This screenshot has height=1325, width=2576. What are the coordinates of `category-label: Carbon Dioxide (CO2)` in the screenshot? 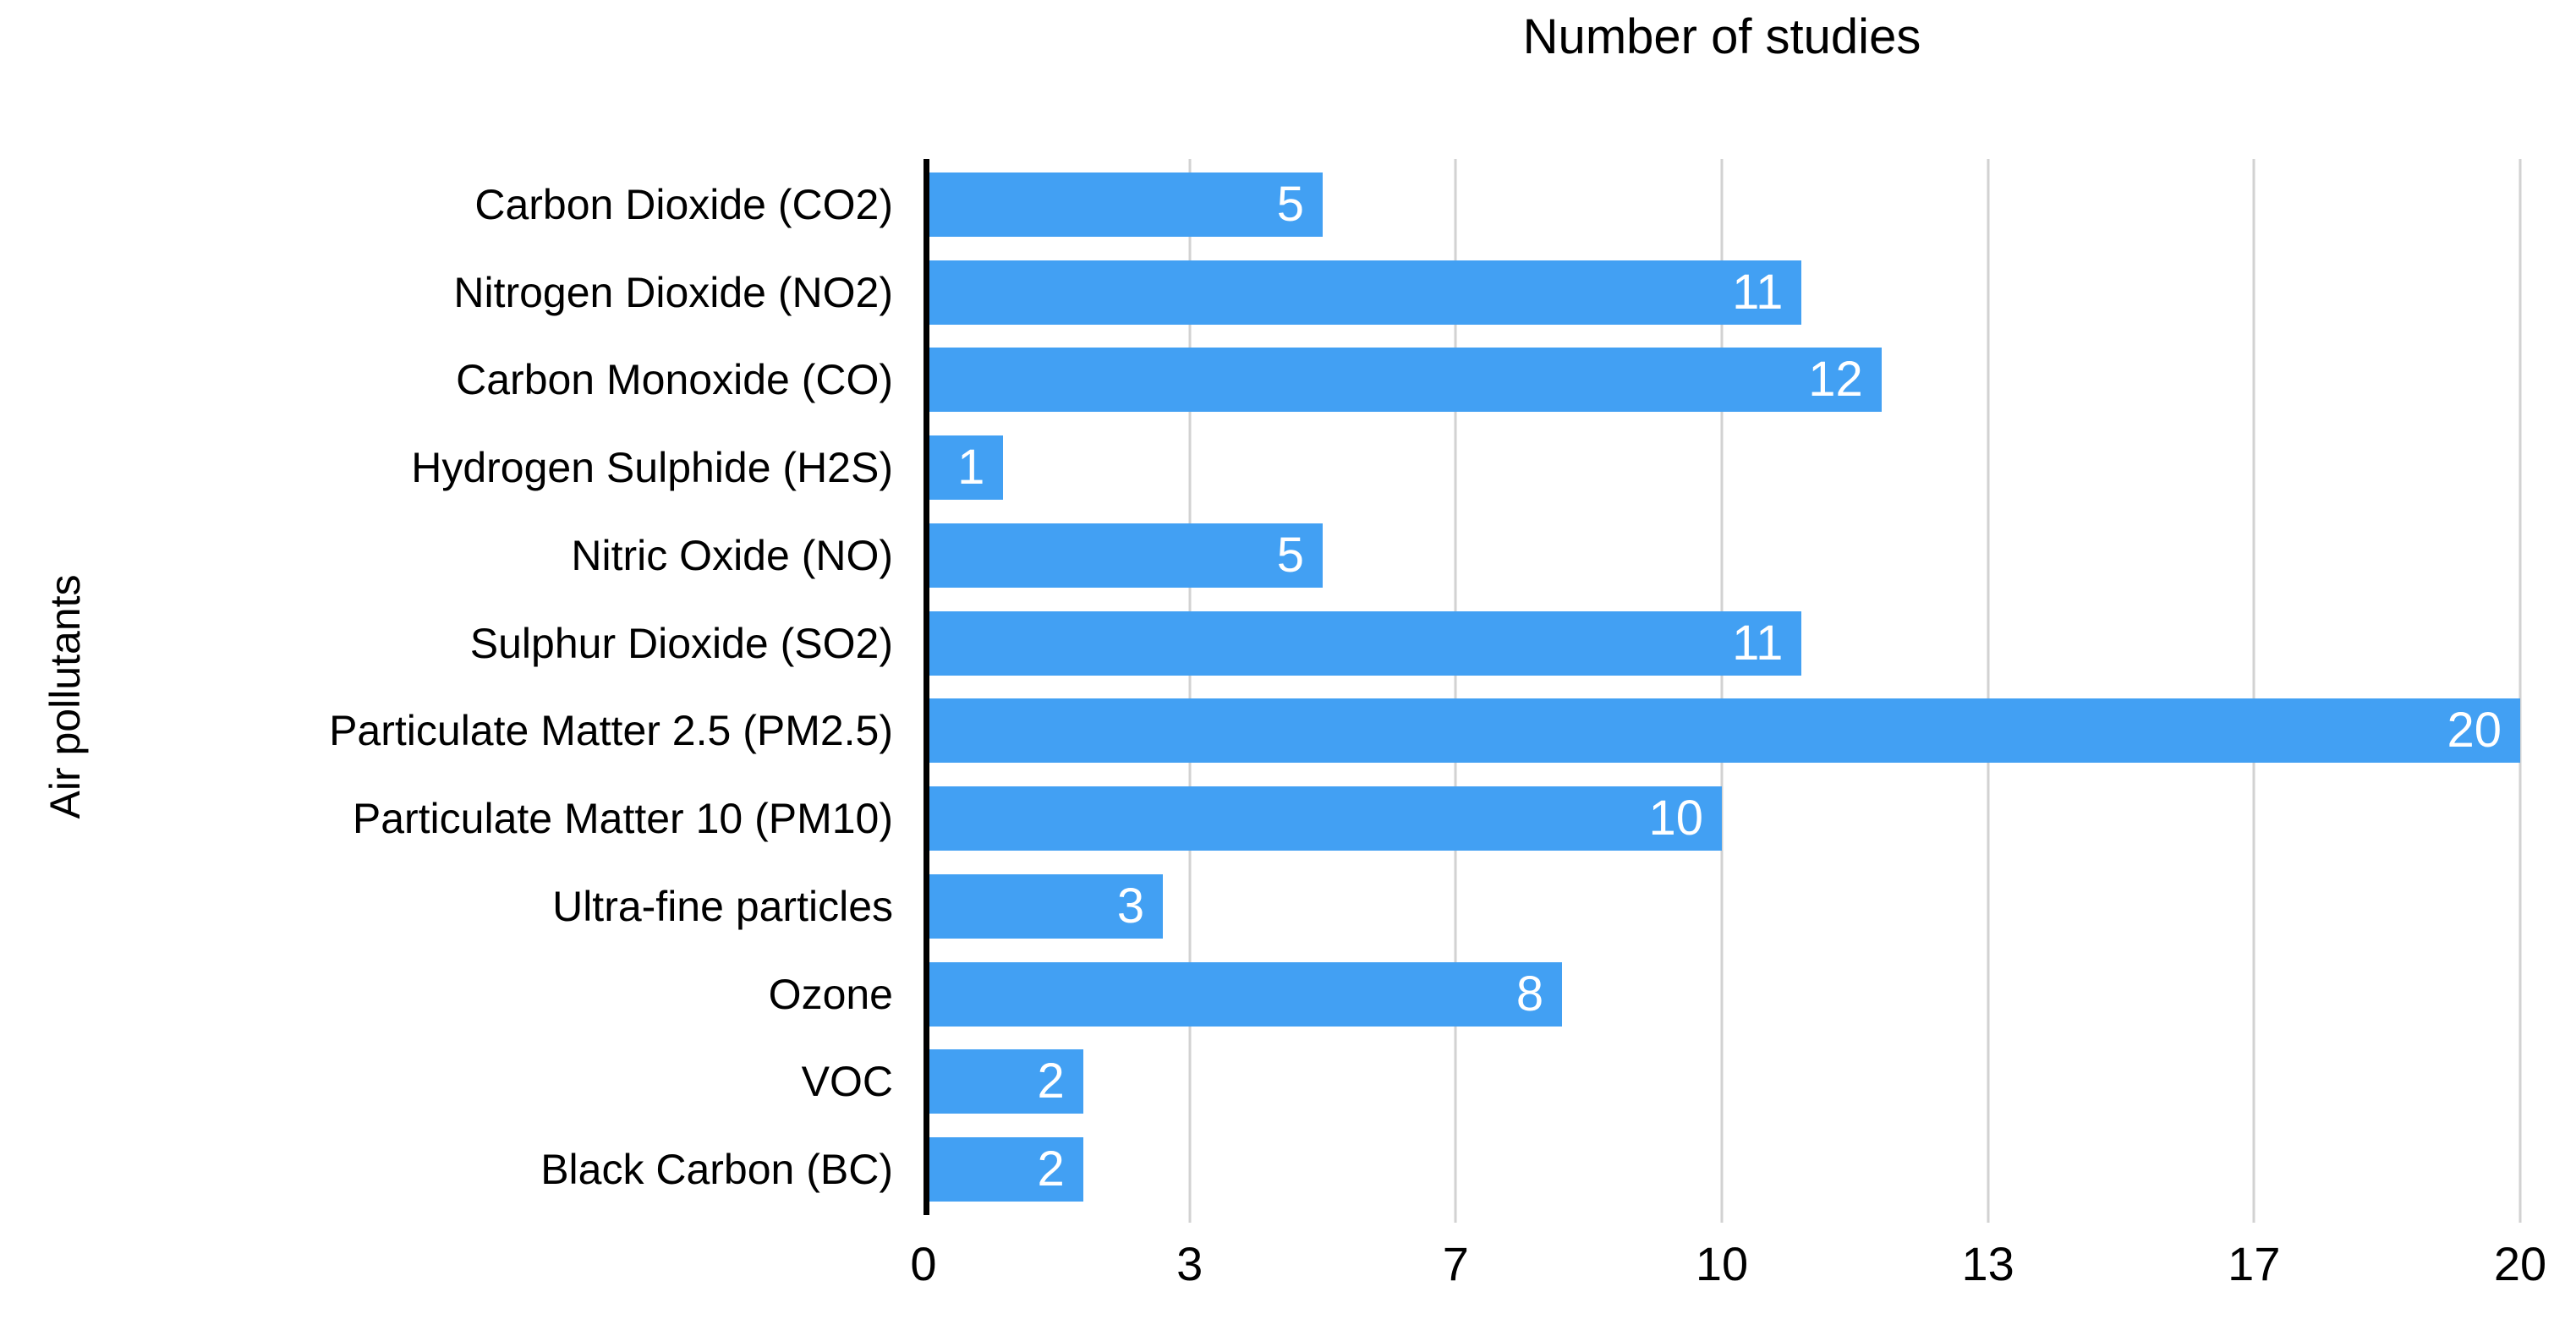 It's located at (683, 204).